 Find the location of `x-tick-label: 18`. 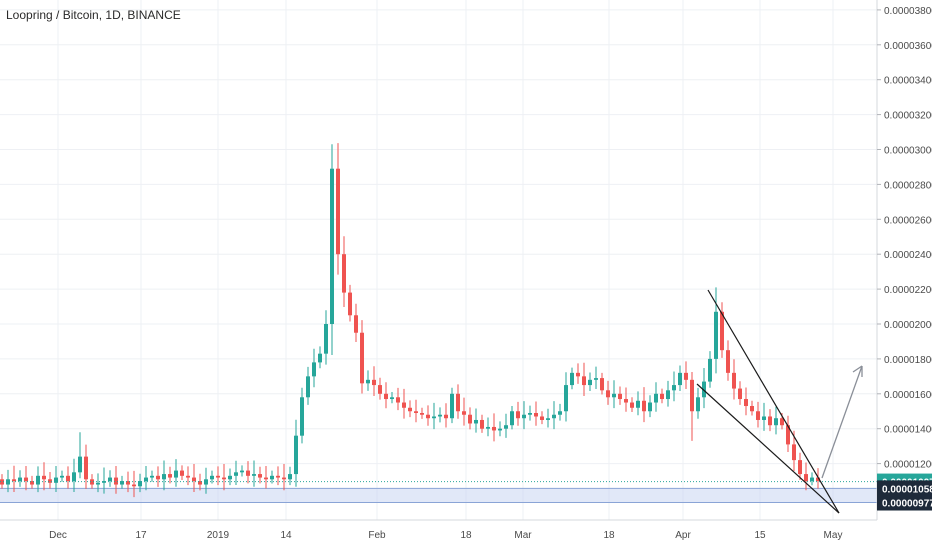

x-tick-label: 18 is located at coordinates (466, 535).